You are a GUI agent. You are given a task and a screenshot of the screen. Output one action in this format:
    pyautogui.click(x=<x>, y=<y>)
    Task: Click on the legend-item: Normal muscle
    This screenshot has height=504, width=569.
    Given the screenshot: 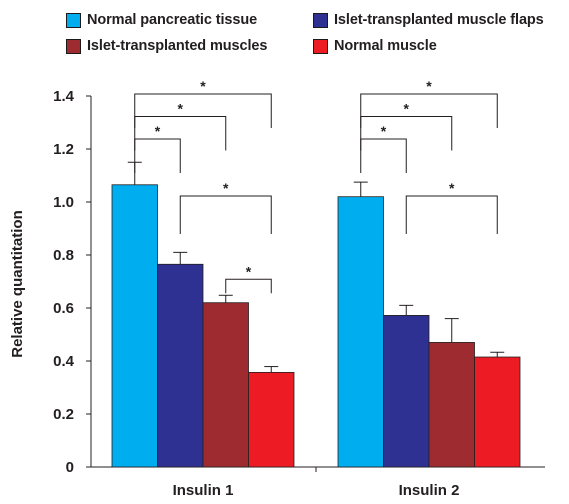 What is the action you would take?
    pyautogui.click(x=375, y=46)
    